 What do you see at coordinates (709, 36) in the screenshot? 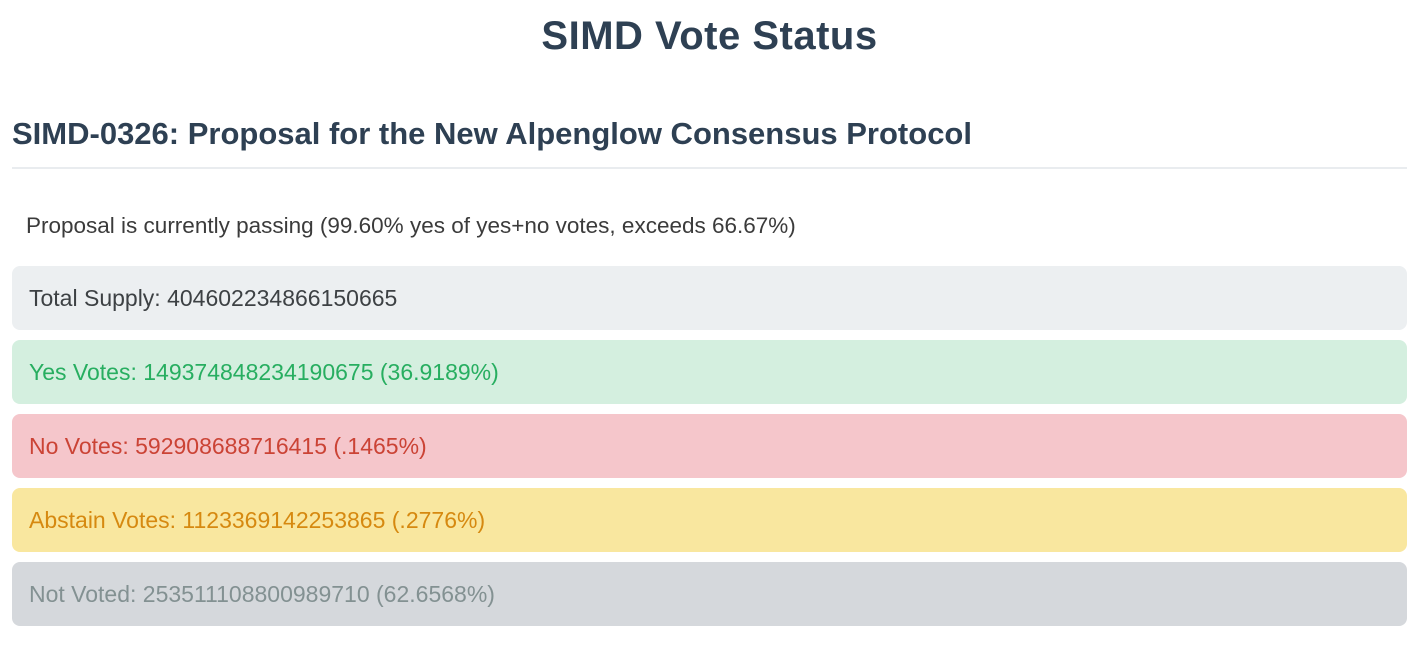
I see `page-title: SIMD Vote Status` at bounding box center [709, 36].